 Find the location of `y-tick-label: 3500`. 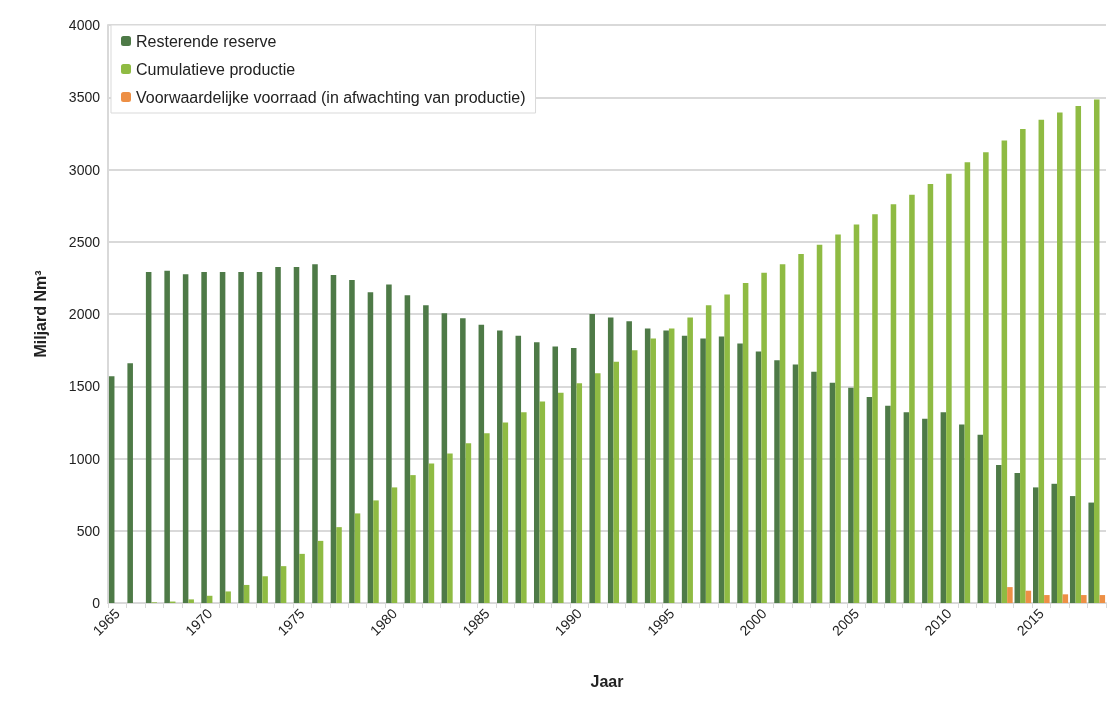

y-tick-label: 3500 is located at coordinates (84, 97).